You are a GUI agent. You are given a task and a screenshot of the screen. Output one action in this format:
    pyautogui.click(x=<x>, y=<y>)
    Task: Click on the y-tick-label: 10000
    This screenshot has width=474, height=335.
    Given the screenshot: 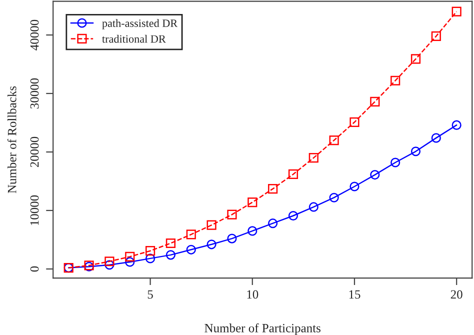 What is the action you would take?
    pyautogui.click(x=34, y=210)
    